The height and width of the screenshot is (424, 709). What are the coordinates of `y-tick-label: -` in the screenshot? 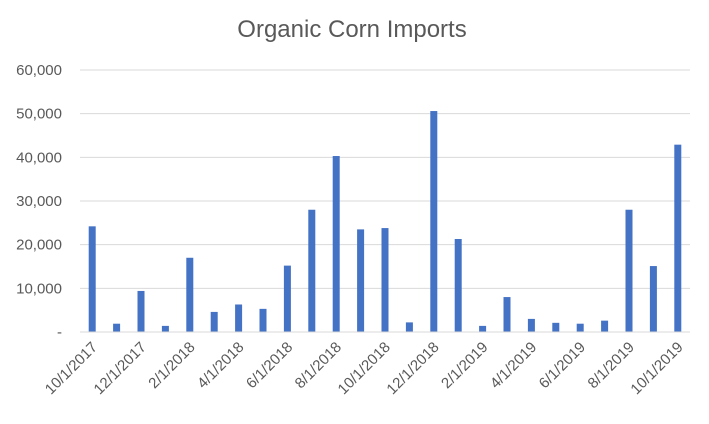 It's located at (59, 332).